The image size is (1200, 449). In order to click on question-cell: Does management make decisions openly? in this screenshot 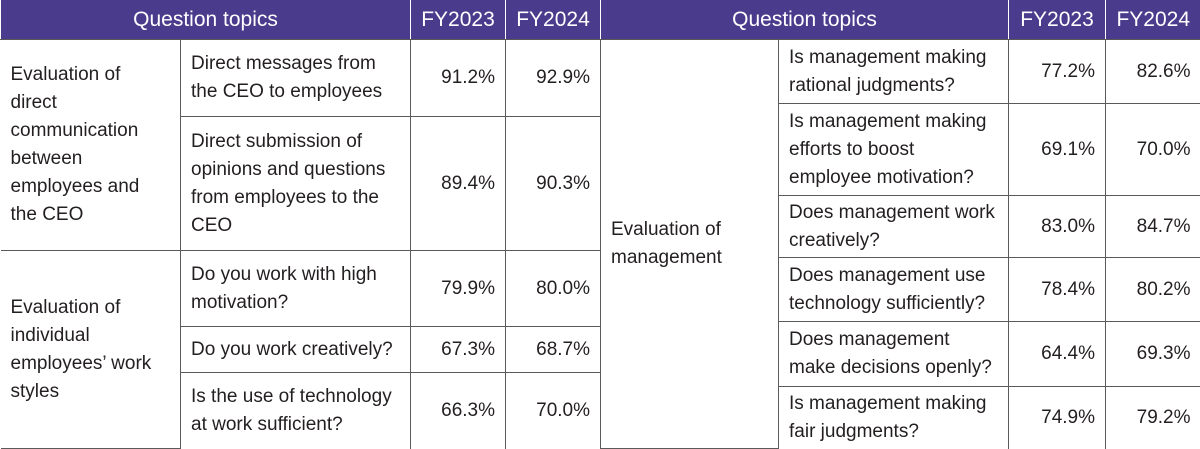, I will do `click(893, 354)`.